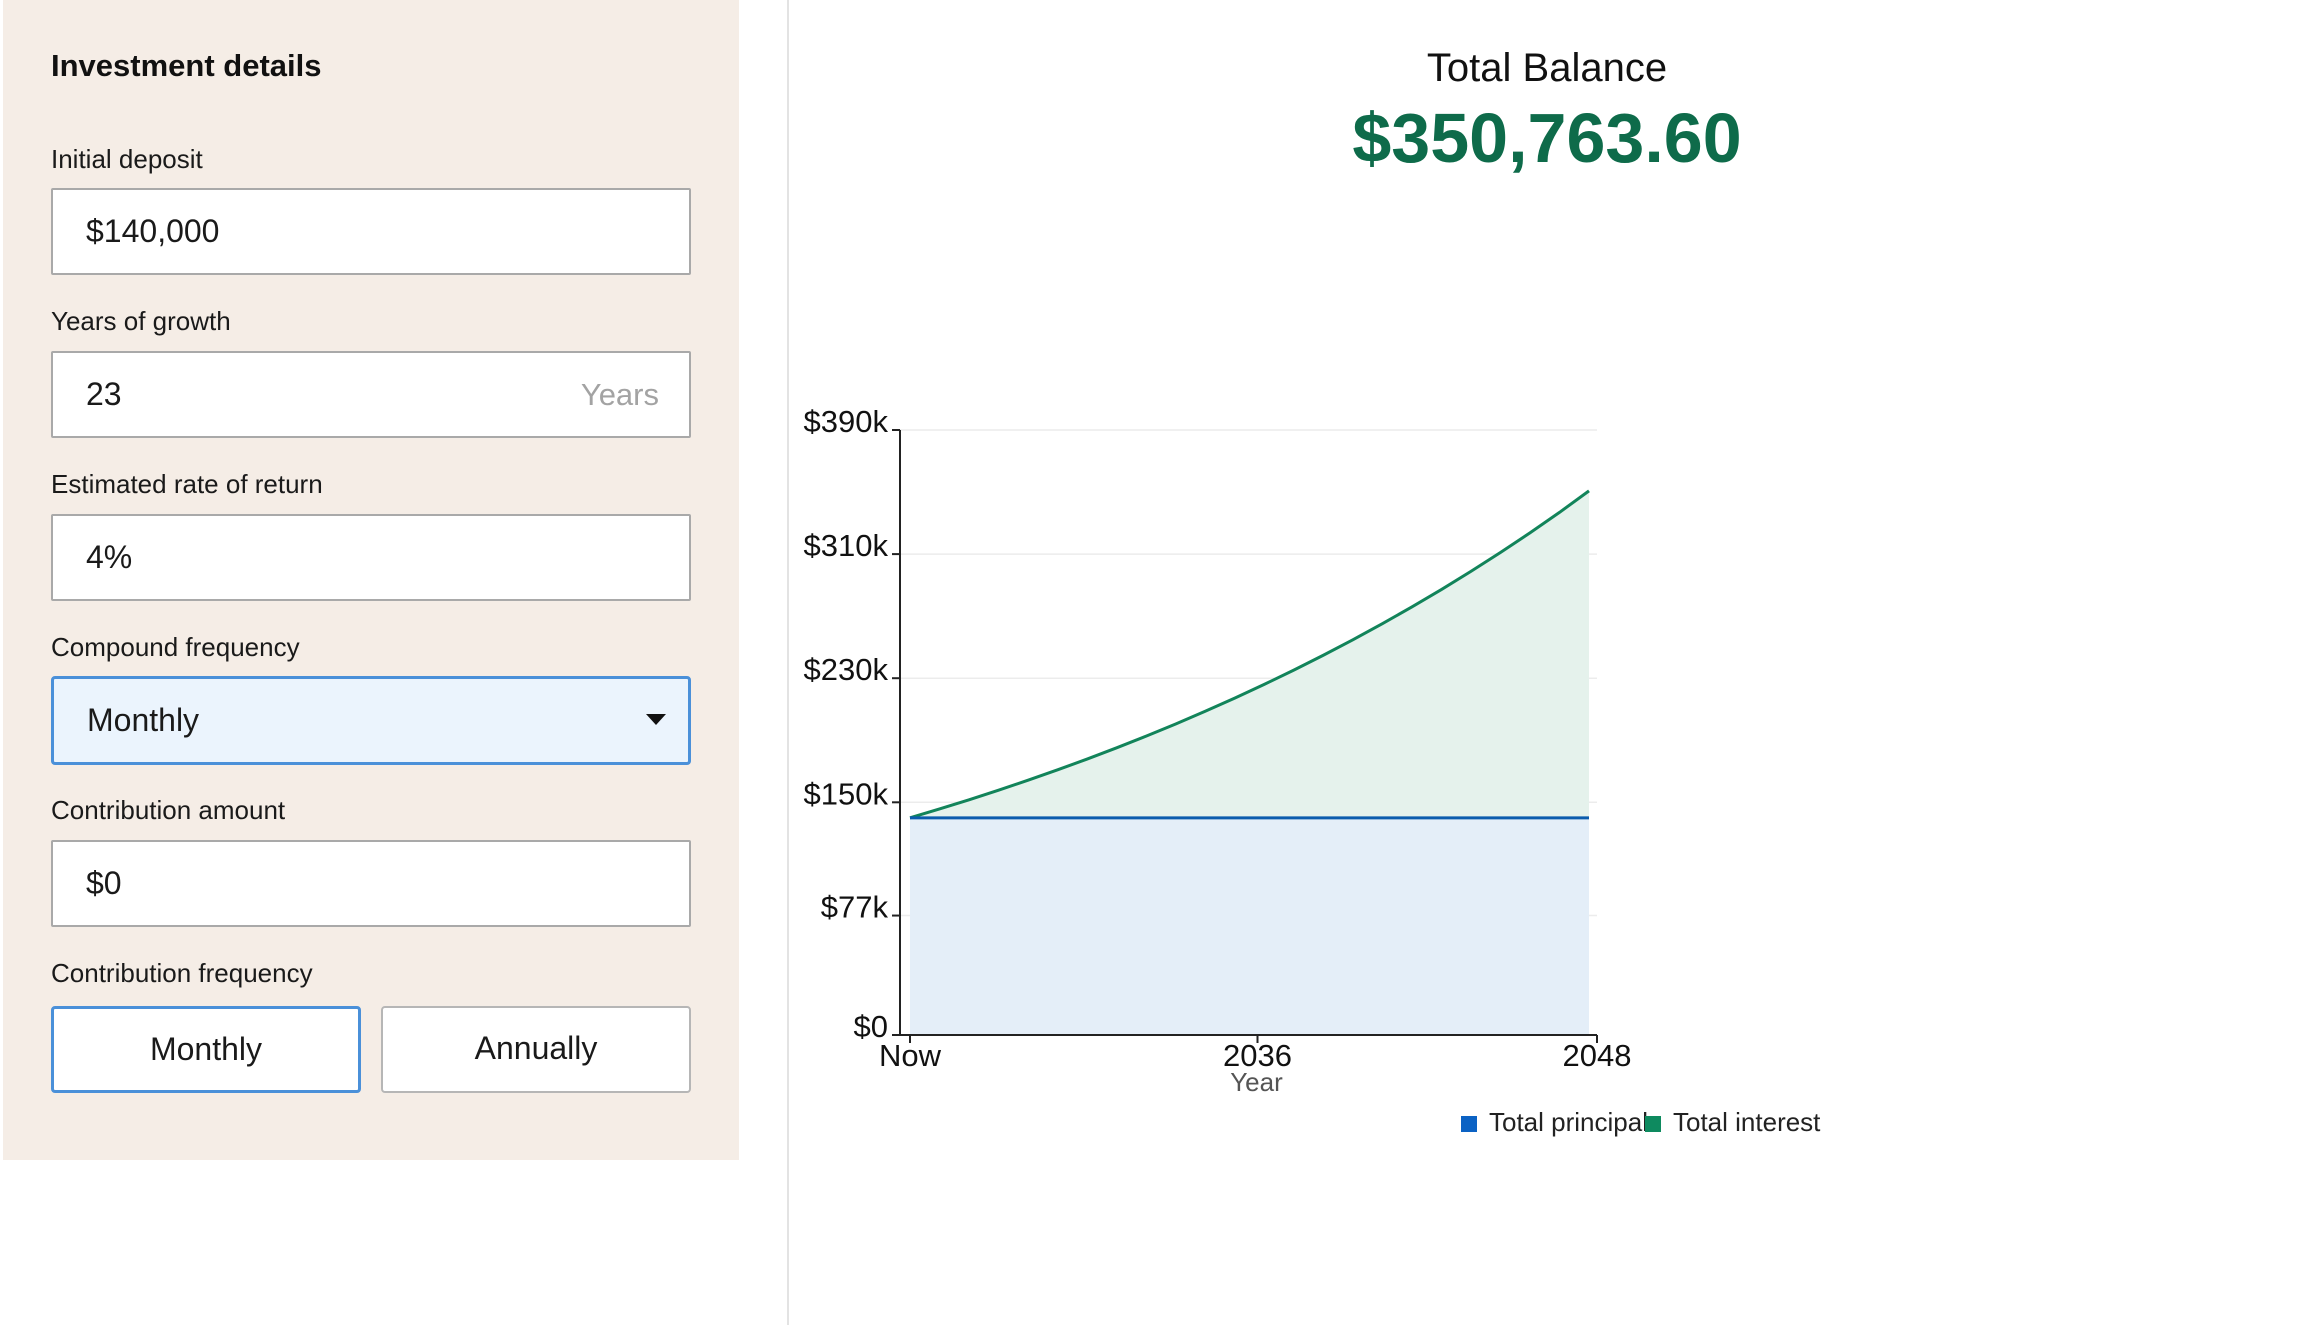 The width and height of the screenshot is (2302, 1325). What do you see at coordinates (371, 720) in the screenshot?
I see `compound-frequency-select: Monthly` at bounding box center [371, 720].